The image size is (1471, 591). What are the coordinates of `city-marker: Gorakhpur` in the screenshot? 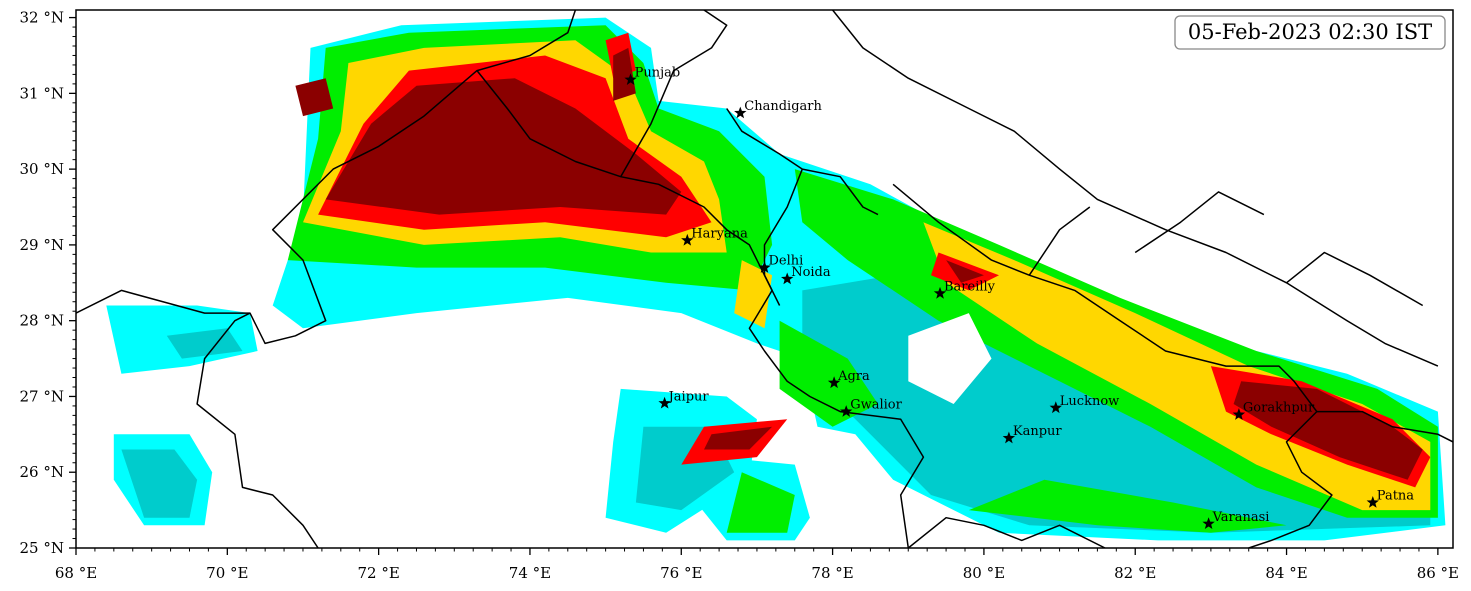 It's located at (1273, 410).